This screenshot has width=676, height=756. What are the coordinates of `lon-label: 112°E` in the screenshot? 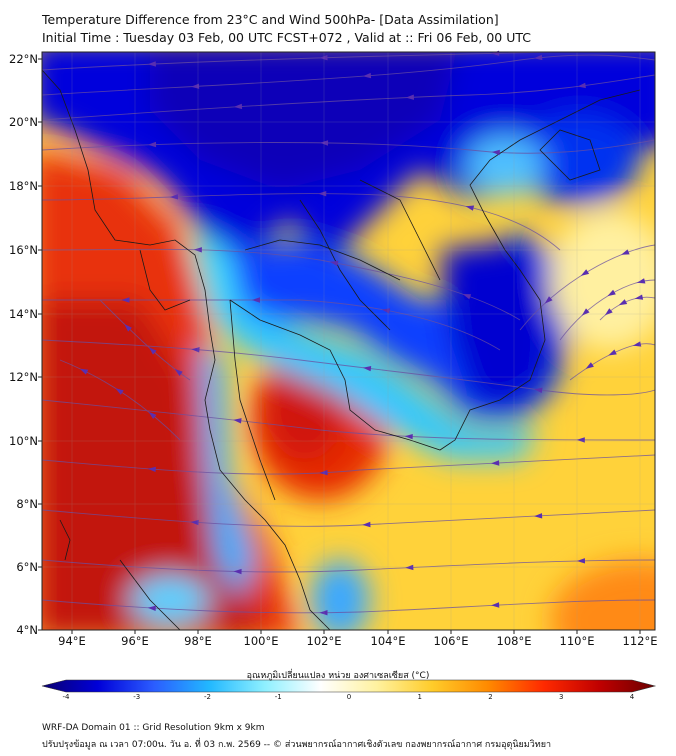 It's located at (640, 641).